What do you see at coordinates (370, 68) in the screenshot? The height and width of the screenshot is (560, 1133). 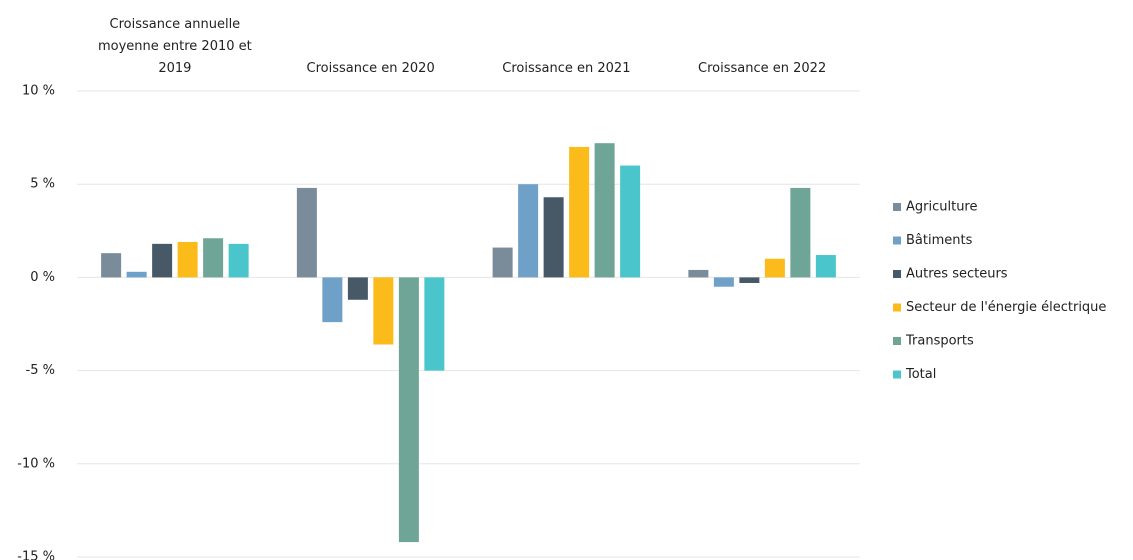 I see `category-label: Croissance en 2020` at bounding box center [370, 68].